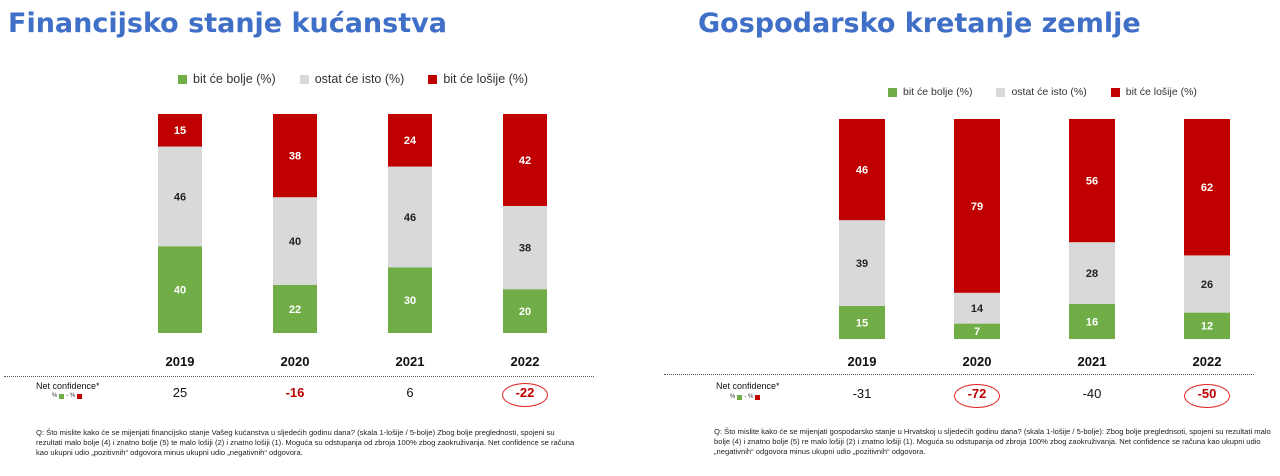  I want to click on data-label-same-2019: 39, so click(862, 264).